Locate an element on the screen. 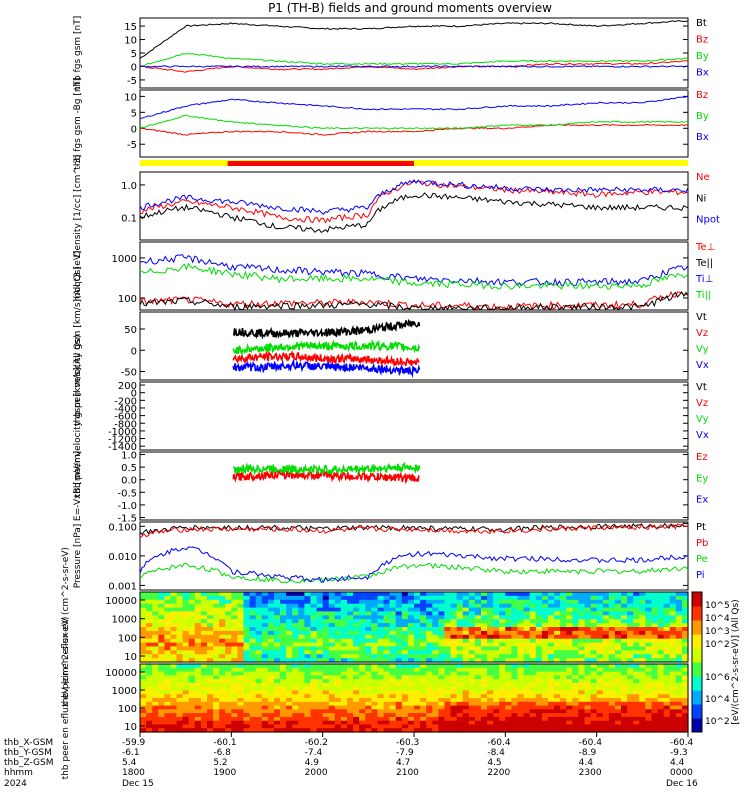  colorbar-segment is located at coordinates (697, 725).